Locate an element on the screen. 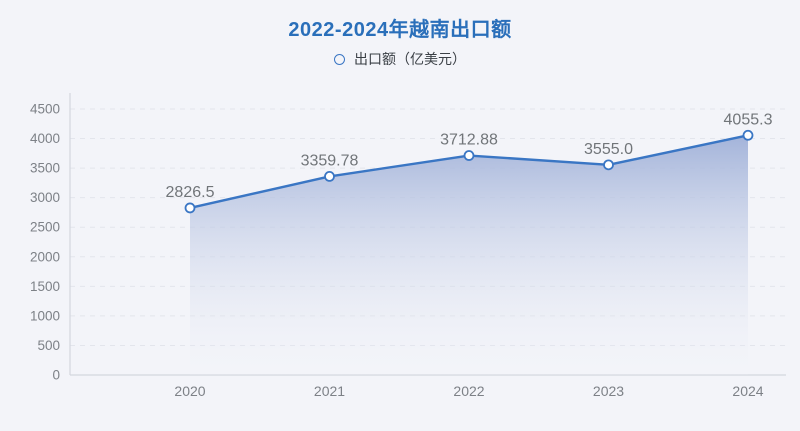 Image resolution: width=800 pixels, height=431 pixels. y-tick-label: 4500 is located at coordinates (45, 109).